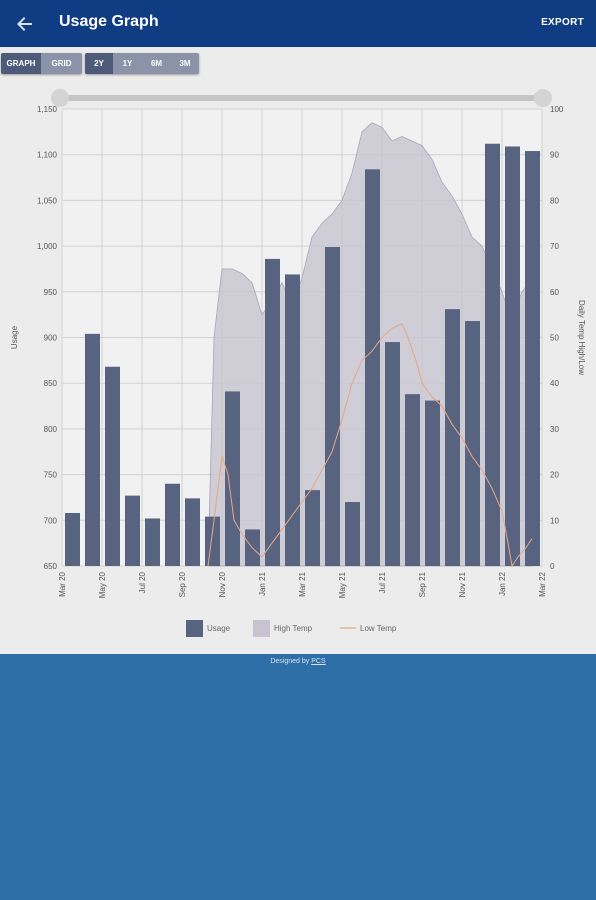 The width and height of the screenshot is (596, 900). What do you see at coordinates (554, 338) in the screenshot?
I see `y2-tick-label: 50` at bounding box center [554, 338].